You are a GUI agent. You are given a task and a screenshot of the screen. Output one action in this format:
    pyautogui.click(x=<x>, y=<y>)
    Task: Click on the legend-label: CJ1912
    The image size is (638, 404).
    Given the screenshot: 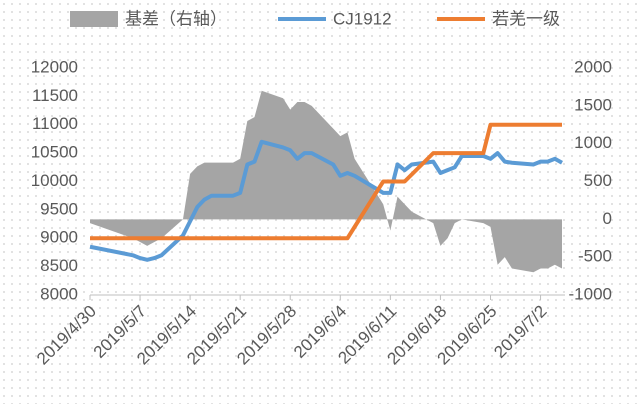 What is the action you would take?
    pyautogui.click(x=362, y=18)
    